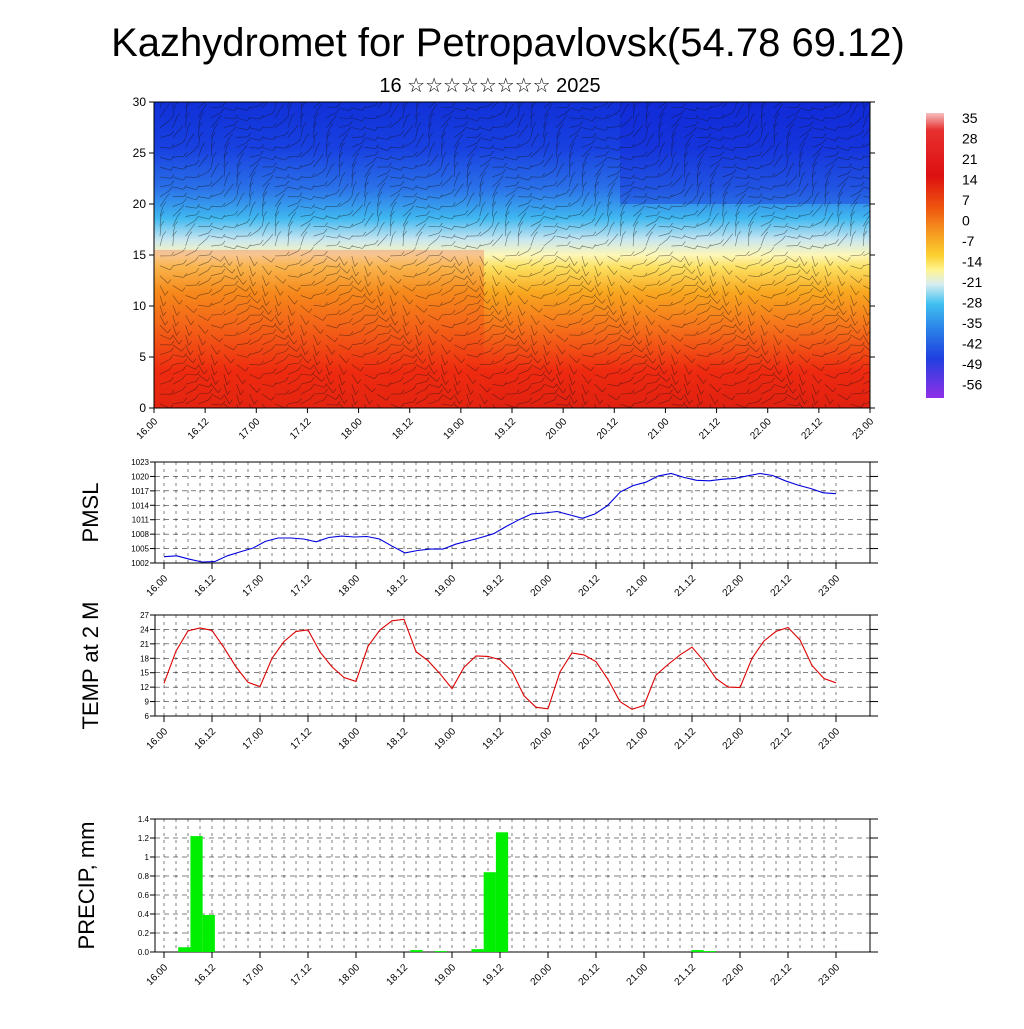 This screenshot has width=1024, height=1029. I want to click on x-tick-label: 19.12, so click(506, 429).